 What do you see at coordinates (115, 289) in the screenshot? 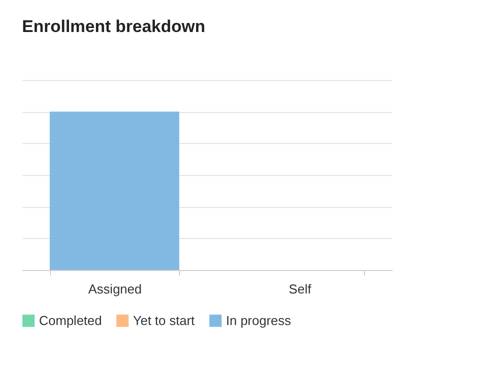
I see `x-tick-label: Assigned` at bounding box center [115, 289].